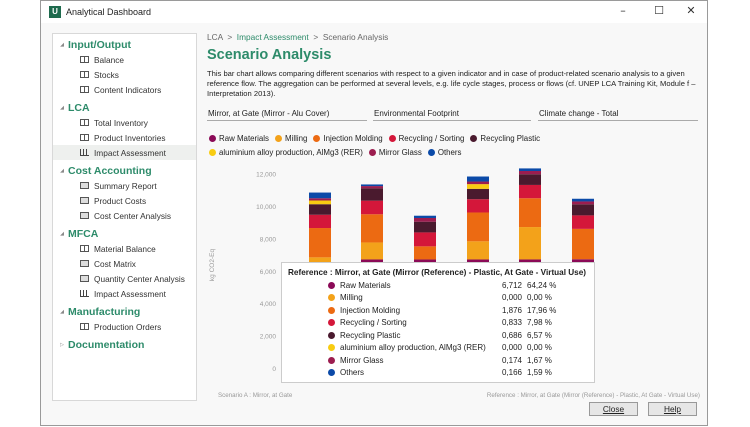 The width and height of the screenshot is (750, 427). Describe the element at coordinates (373, 323) in the screenshot. I see `tooltip-series-name: Recycling / Sorting` at that location.